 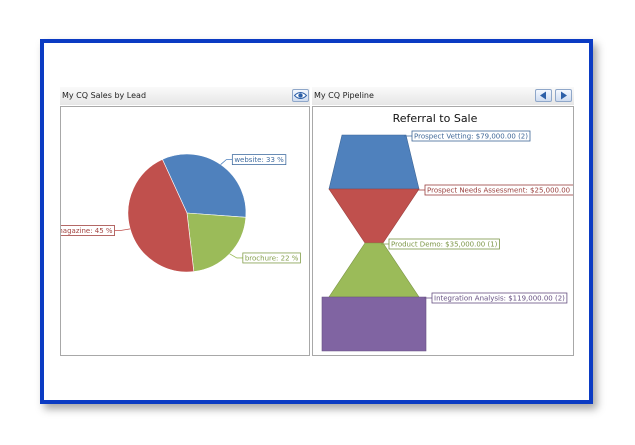 I want to click on funnel-label-0-text: Prospect Vetting: $79,000.00 (2), so click(x=471, y=137).